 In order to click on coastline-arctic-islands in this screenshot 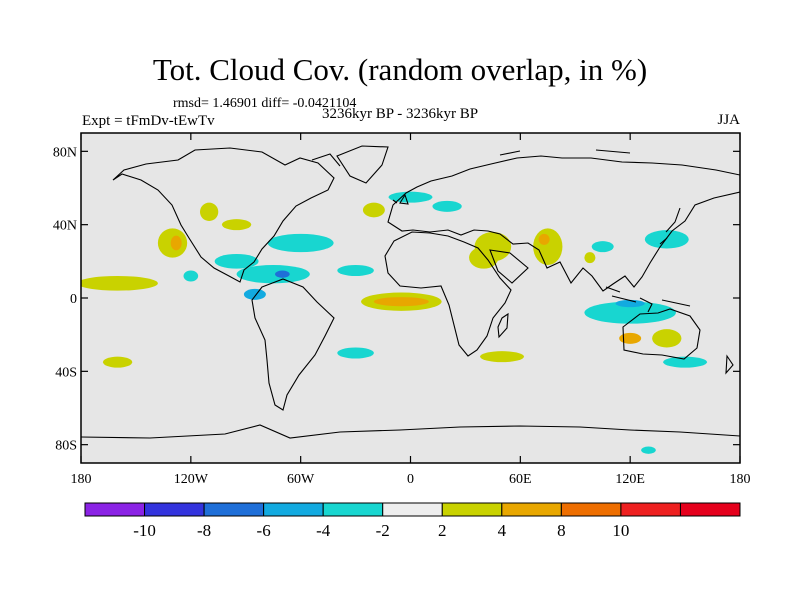, I will do `click(471, 158)`.